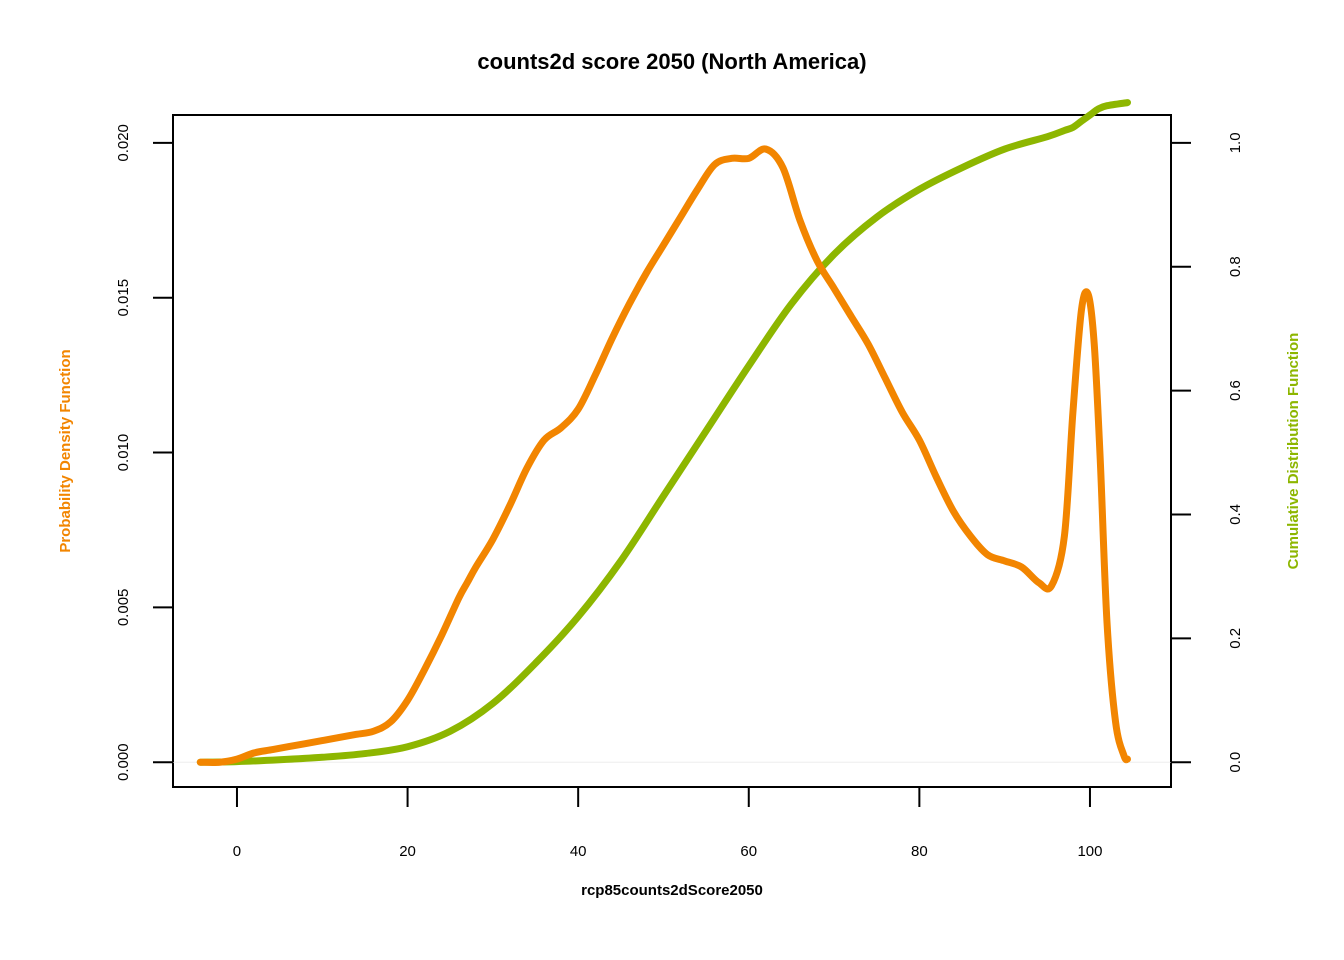  Describe the element at coordinates (123, 143) in the screenshot. I see `y-left-tick-label: 0.020` at that location.